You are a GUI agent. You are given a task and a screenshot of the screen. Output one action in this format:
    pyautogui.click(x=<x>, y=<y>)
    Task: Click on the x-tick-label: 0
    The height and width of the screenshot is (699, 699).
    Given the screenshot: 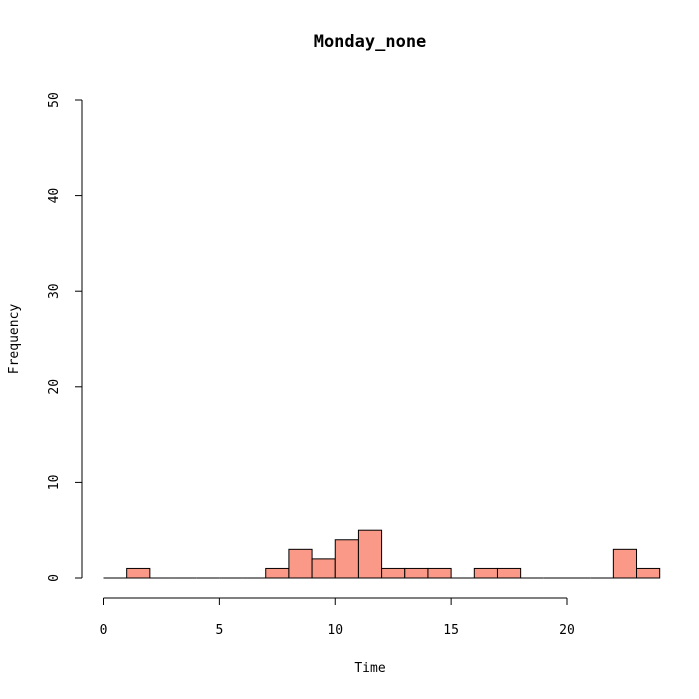 What is the action you would take?
    pyautogui.click(x=104, y=630)
    